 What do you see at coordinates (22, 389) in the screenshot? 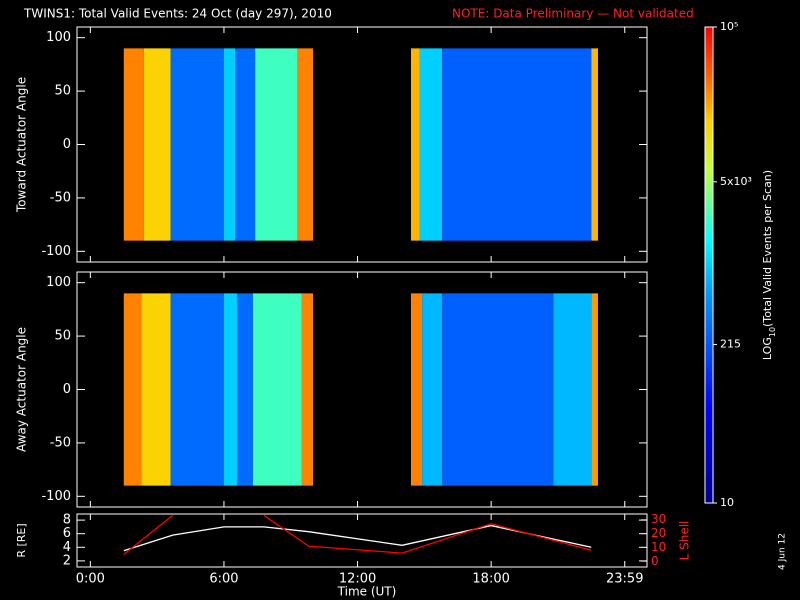
I see `y-axis-label: Away Actuator Angle` at bounding box center [22, 389].